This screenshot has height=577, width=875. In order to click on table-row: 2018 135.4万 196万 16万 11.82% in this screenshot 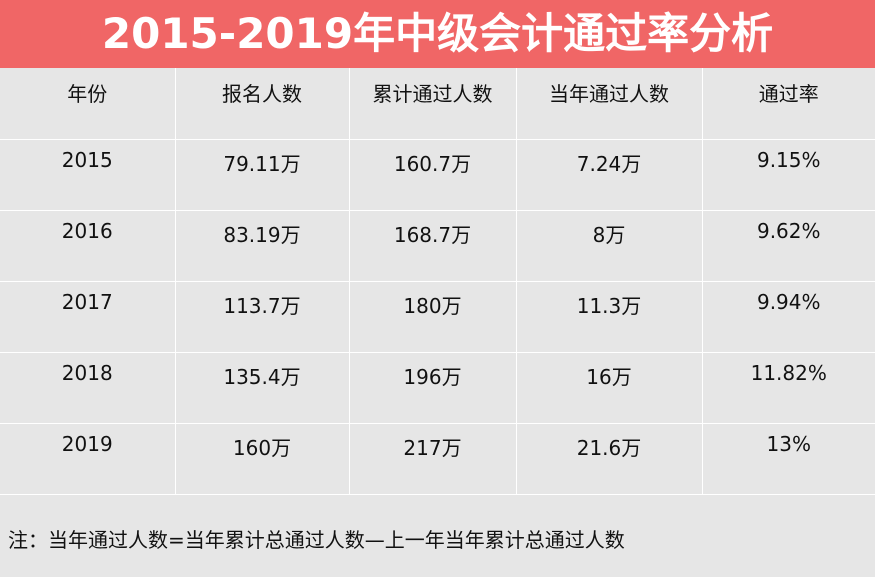, I will do `click(437, 388)`.